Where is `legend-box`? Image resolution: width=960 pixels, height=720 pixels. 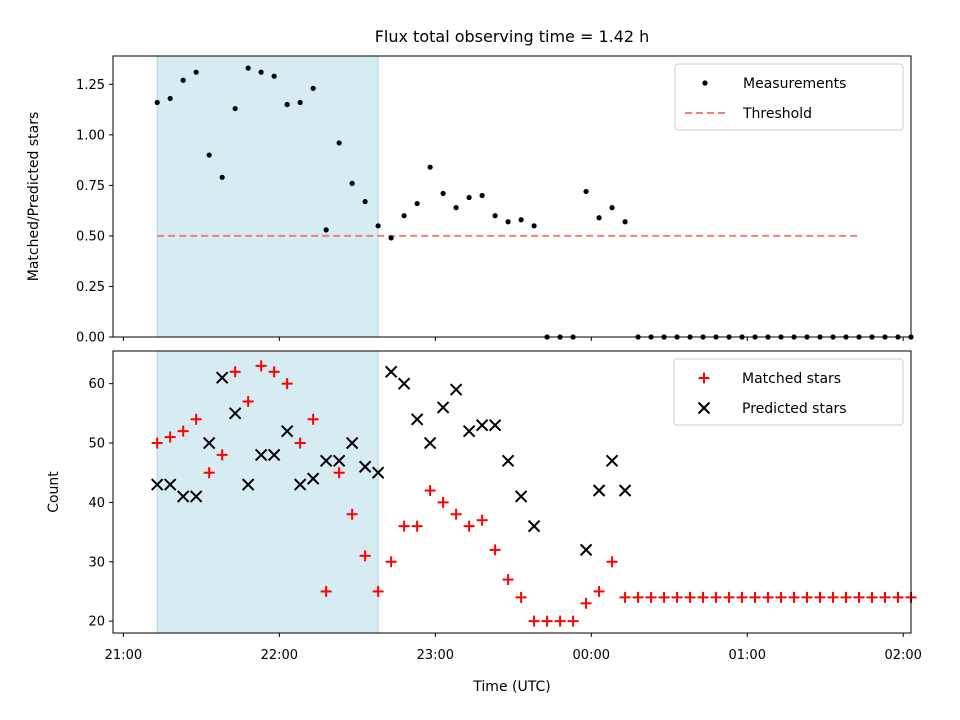 legend-box is located at coordinates (788, 392).